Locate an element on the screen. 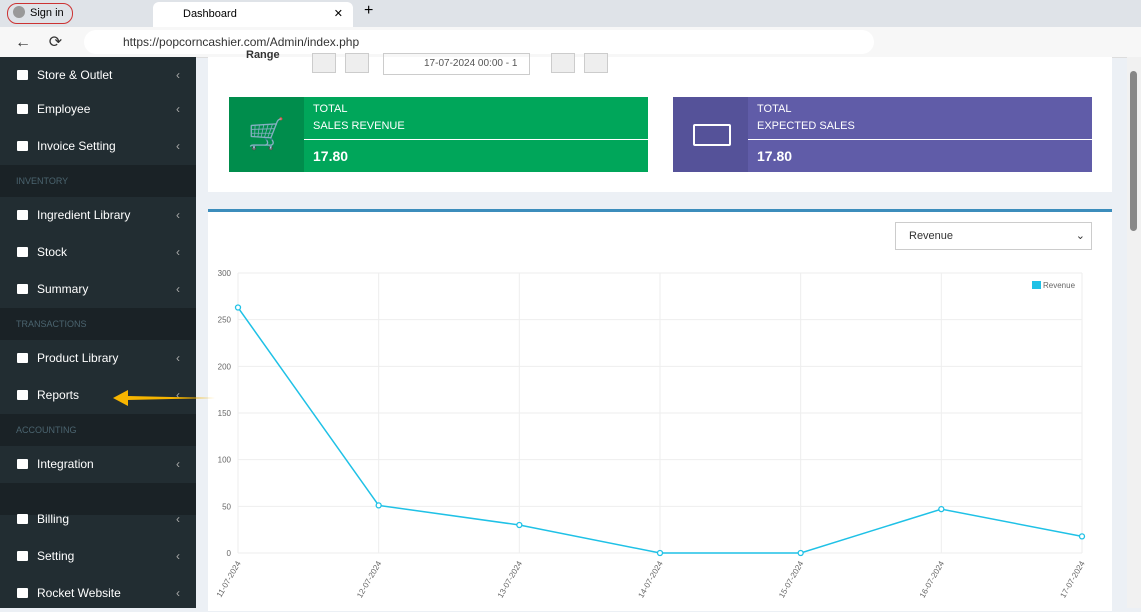  sign-in: Sign in is located at coordinates (40, 13).